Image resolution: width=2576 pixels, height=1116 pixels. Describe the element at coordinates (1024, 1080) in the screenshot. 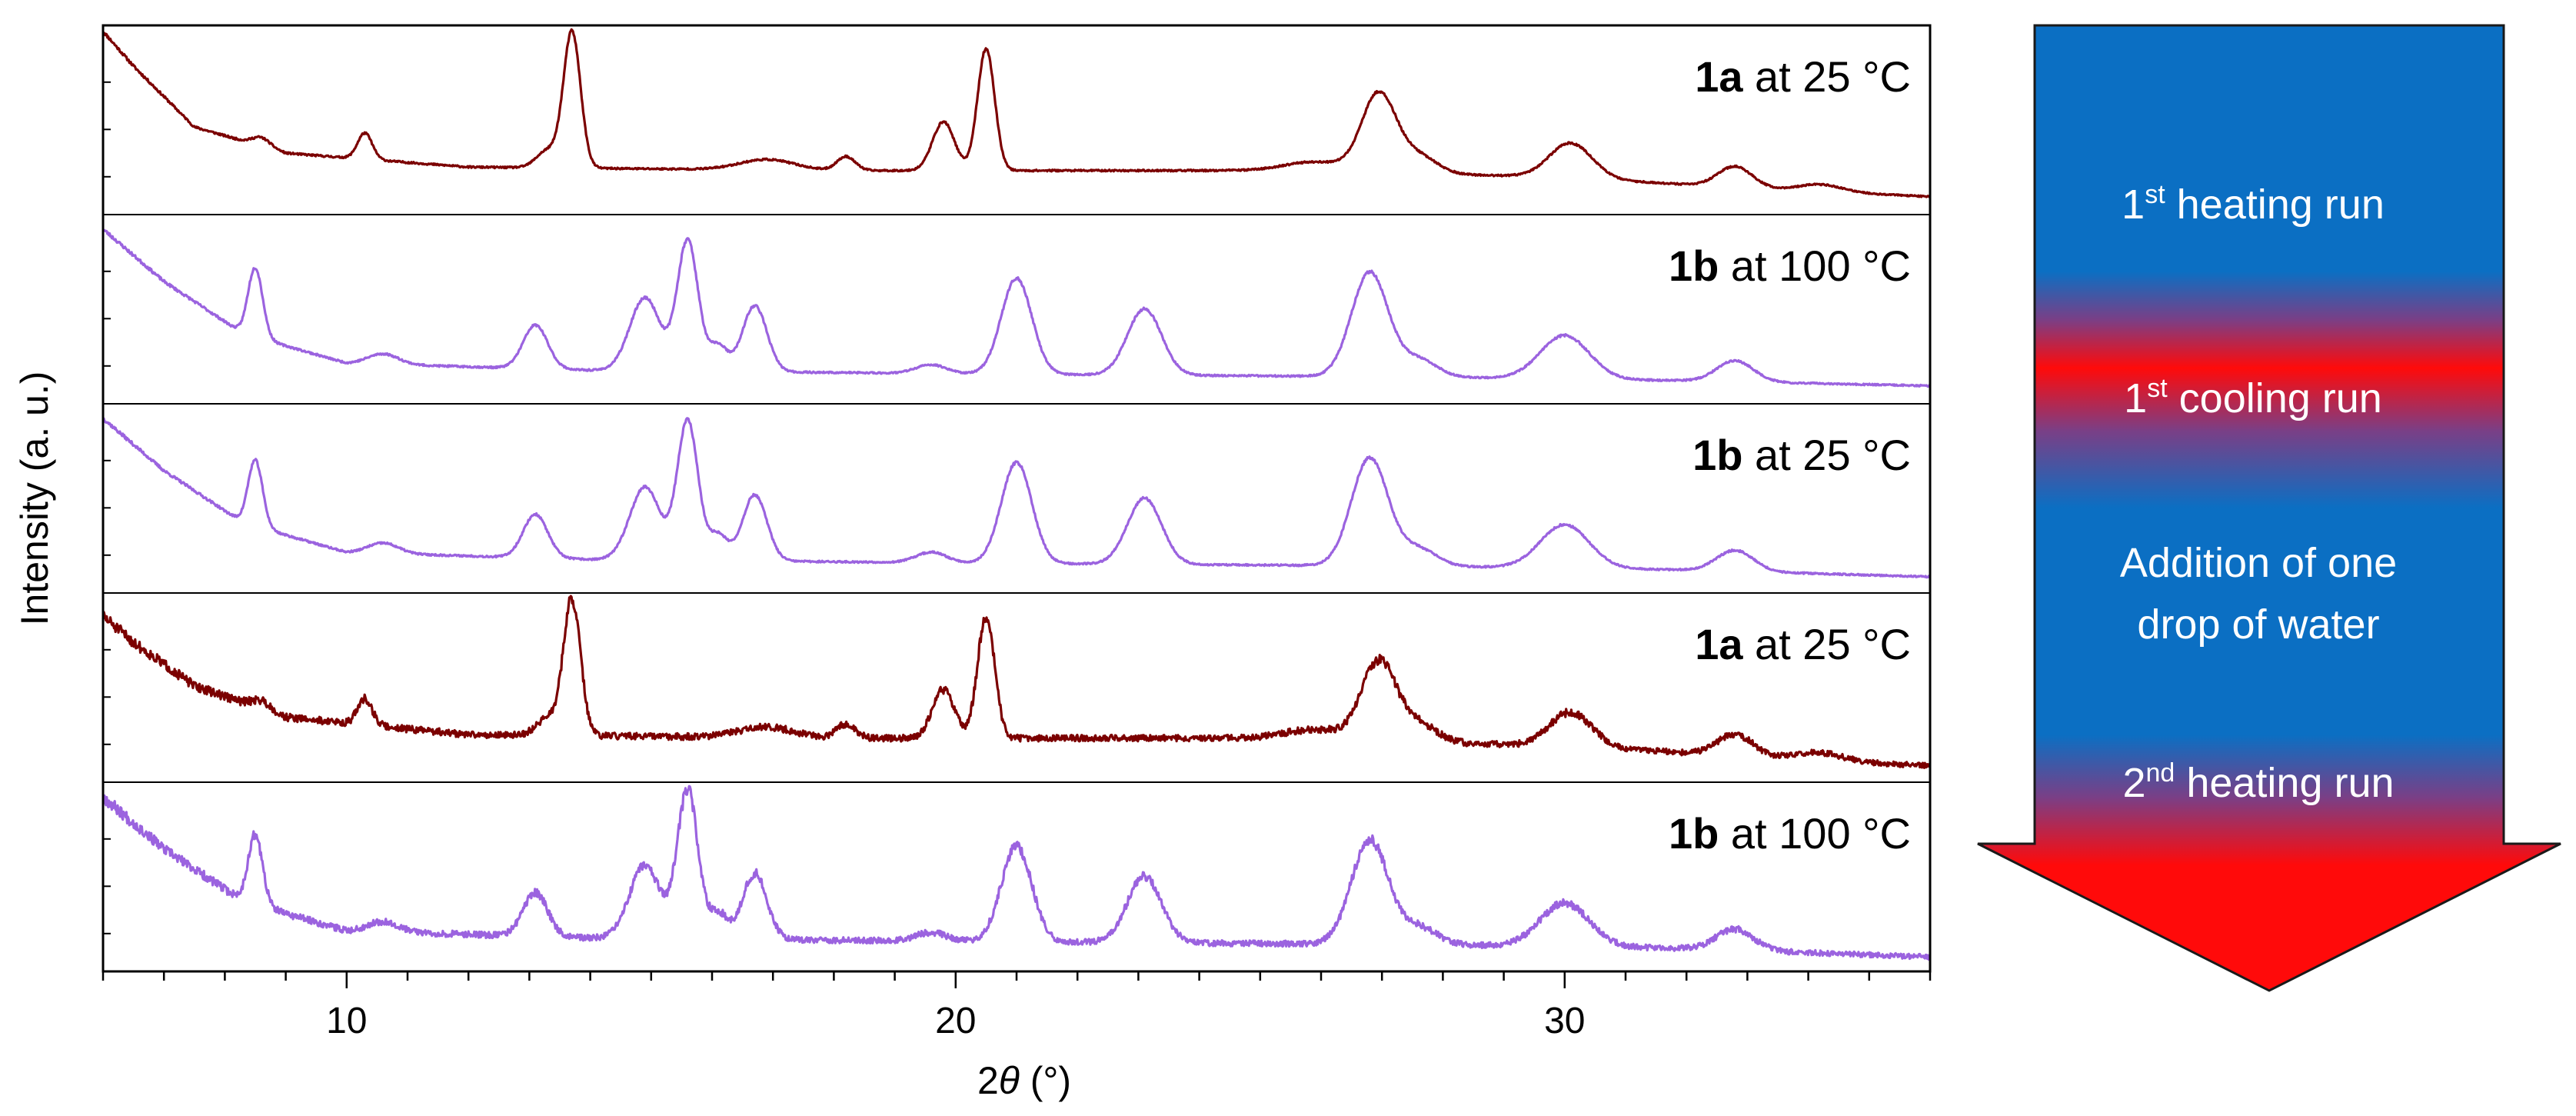

I see `x-axis-title: 2θ (°)` at that location.